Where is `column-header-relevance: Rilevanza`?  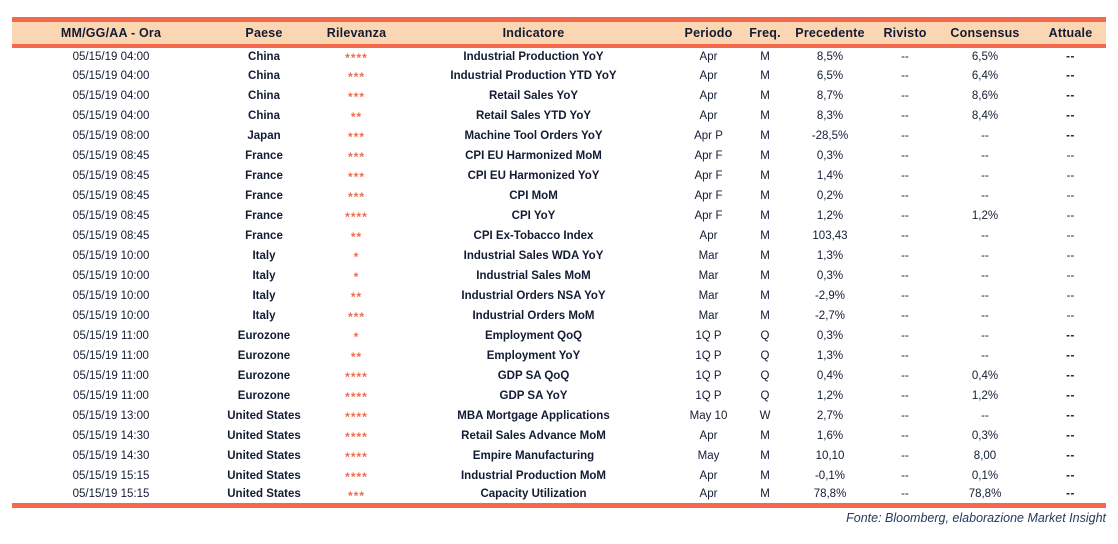
column-header-relevance: Rilevanza is located at coordinates (356, 32).